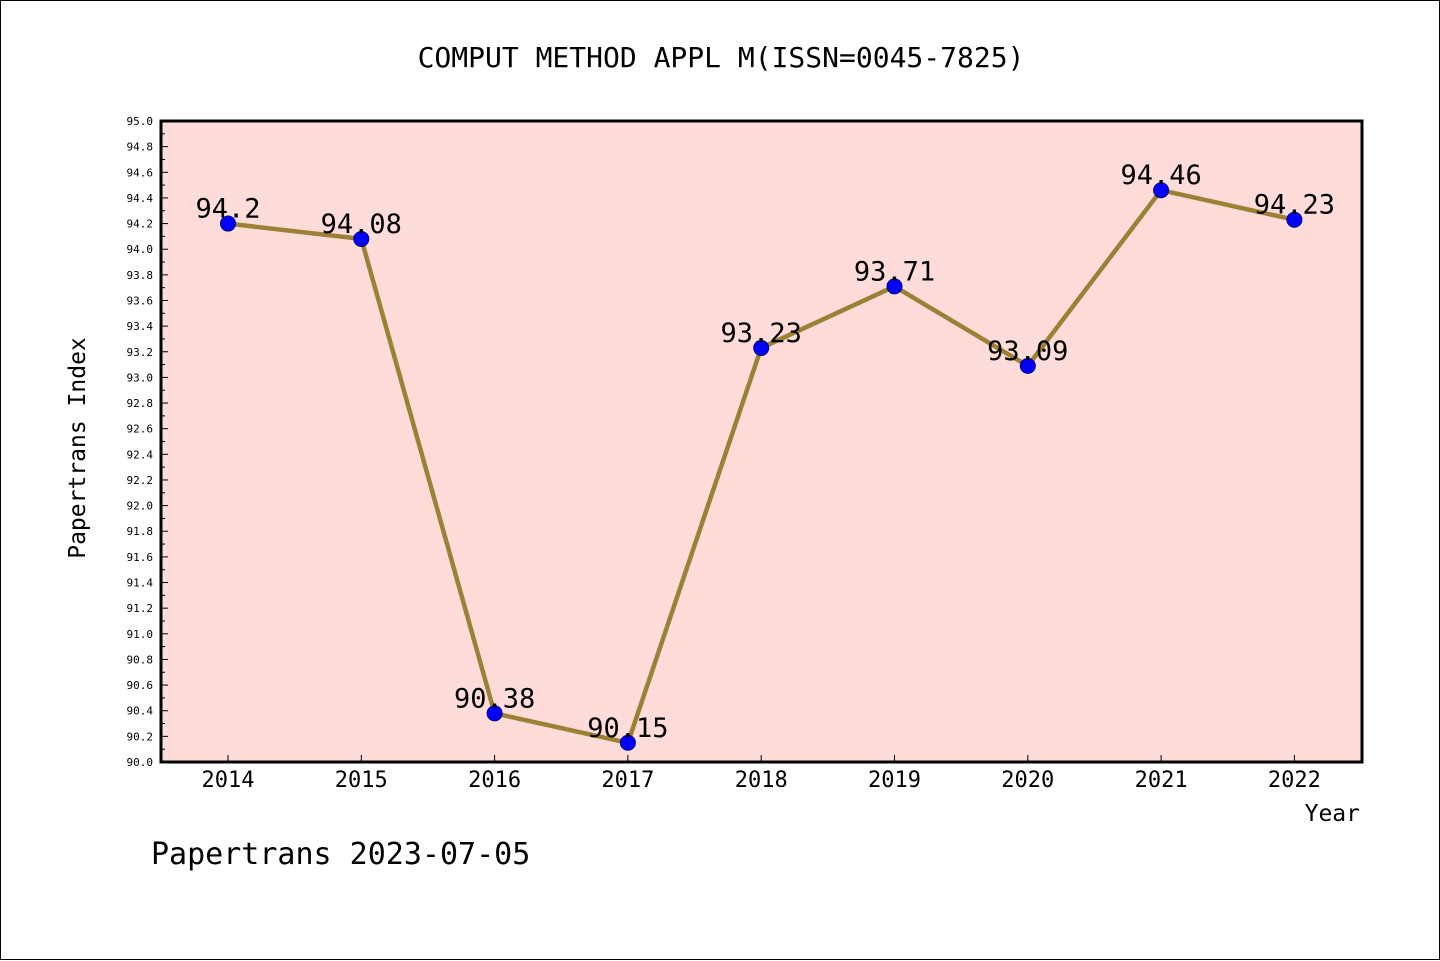  I want to click on y-tick-label: 92.8, so click(140, 403).